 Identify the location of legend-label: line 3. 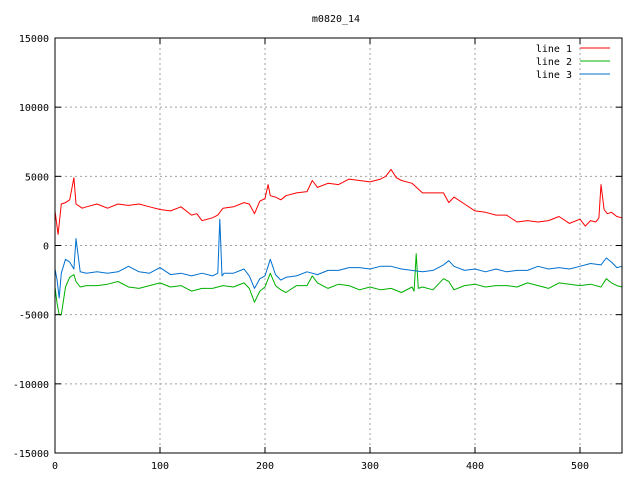
(554, 75).